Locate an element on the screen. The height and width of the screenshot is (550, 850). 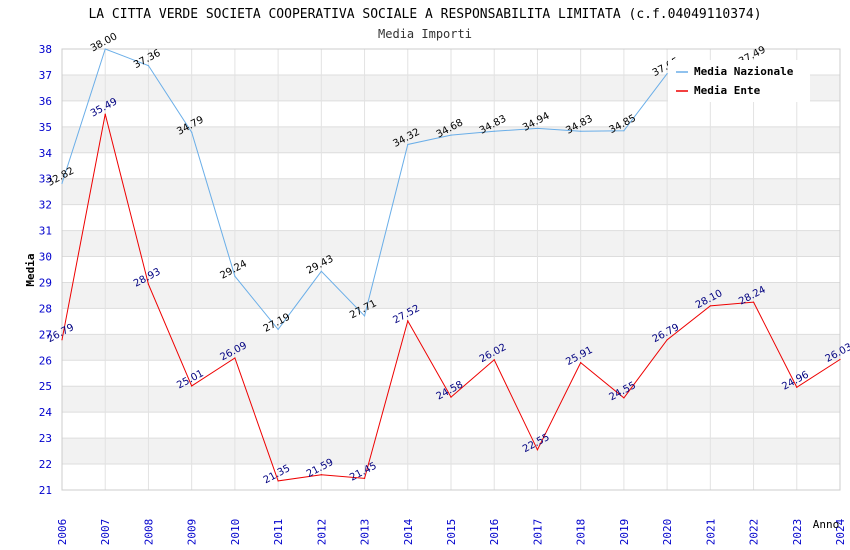
x-tick-label: 2023 is located at coordinates (797, 532).